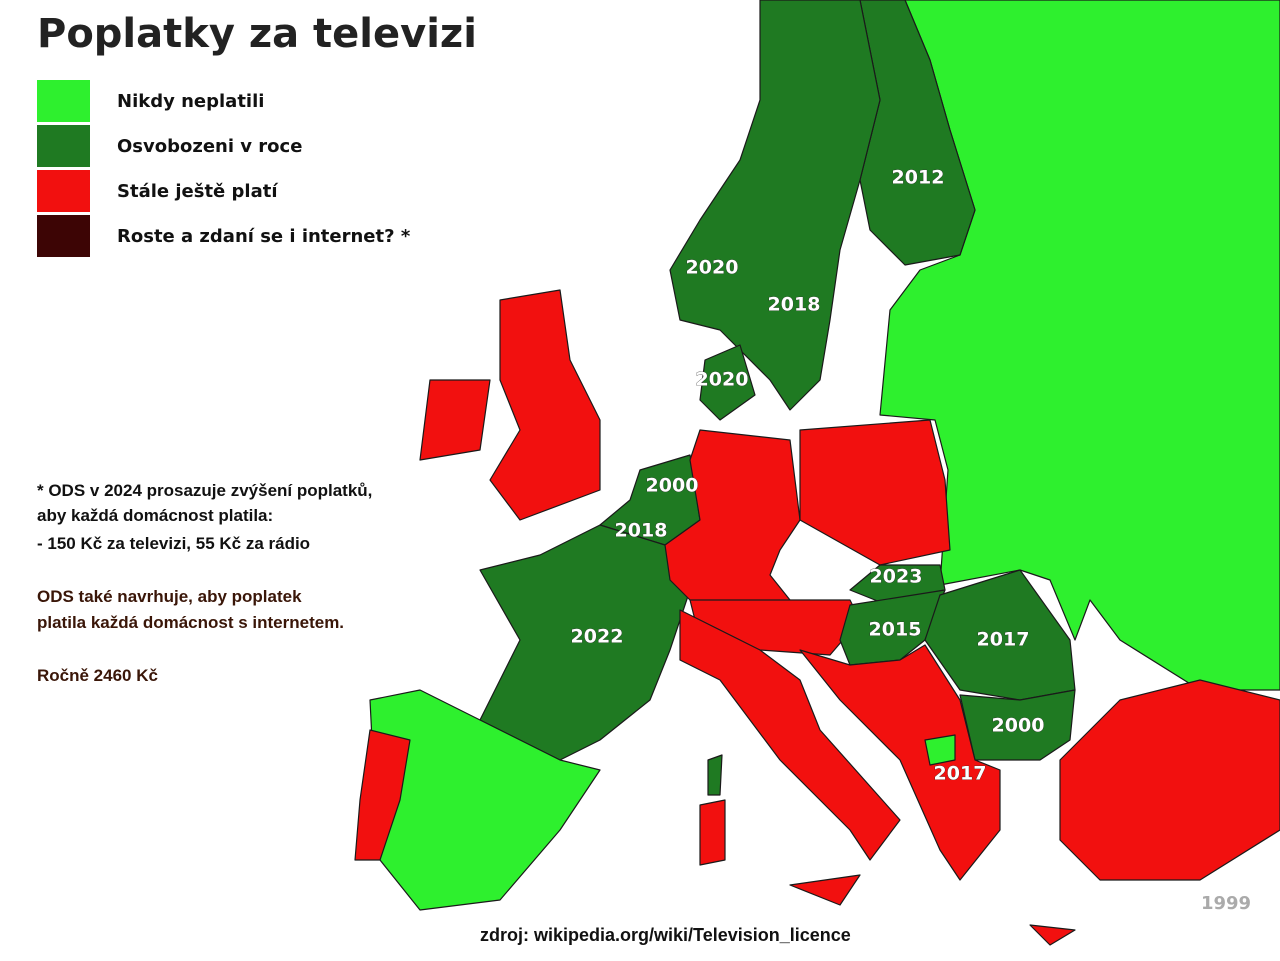  What do you see at coordinates (455, 420) in the screenshot?
I see `ireland` at bounding box center [455, 420].